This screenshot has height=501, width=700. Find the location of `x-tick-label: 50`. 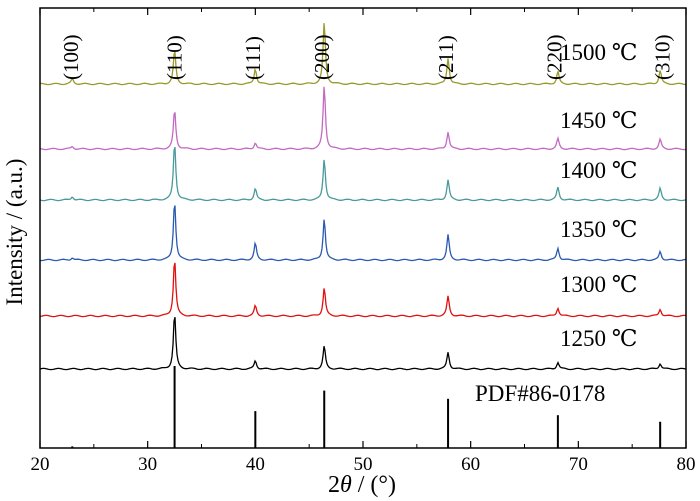

x-tick-label: 50 is located at coordinates (363, 464).